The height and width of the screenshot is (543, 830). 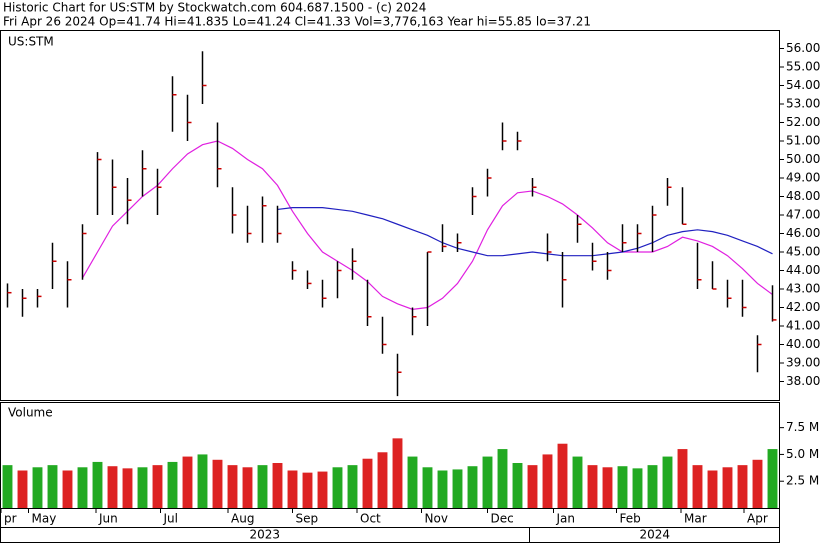 I want to click on volume-label: Volume, so click(x=30, y=413).